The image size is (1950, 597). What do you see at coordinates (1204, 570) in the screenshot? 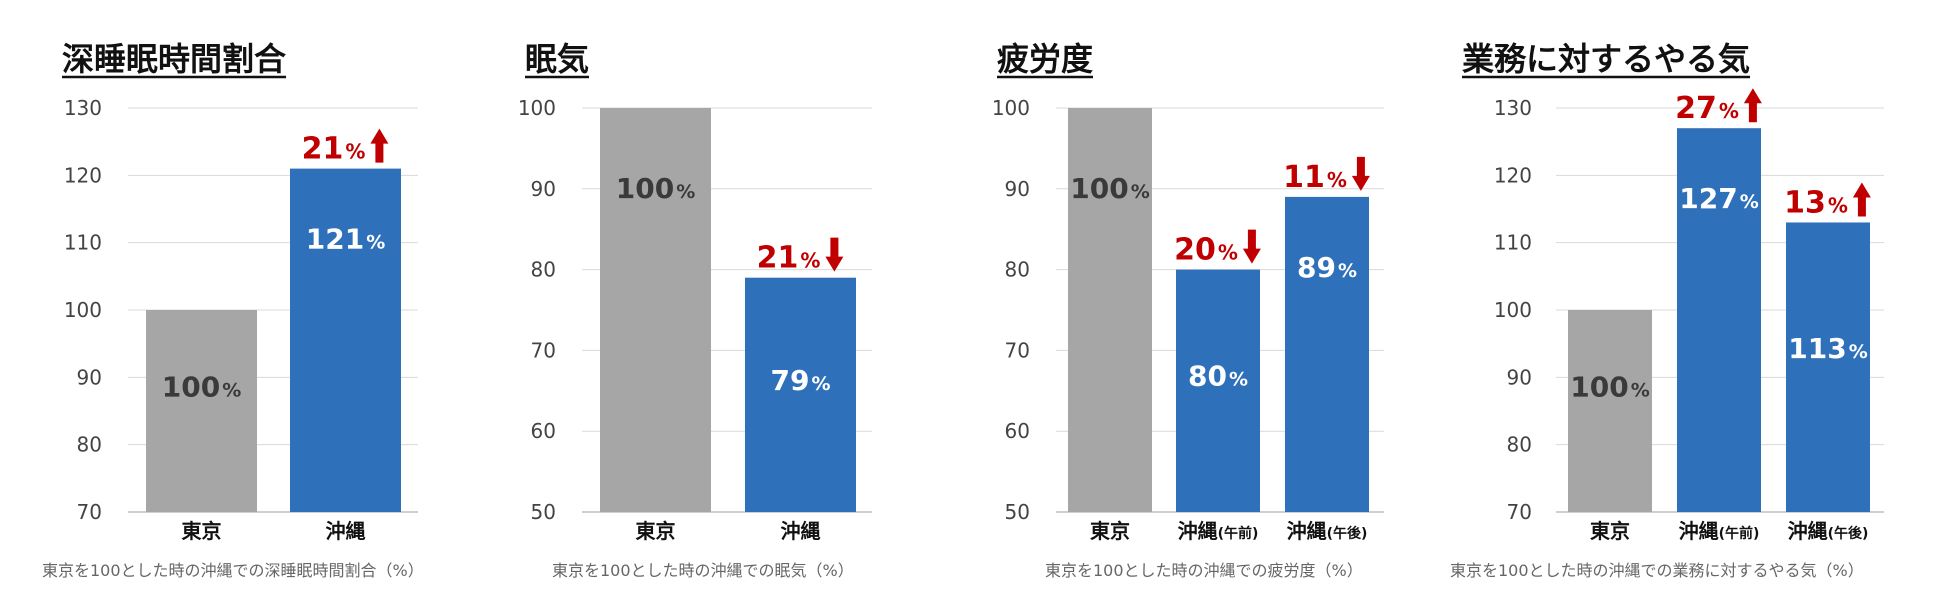
I see `chart-caption: 東京を100とした時の沖縄での疲労度（%）` at bounding box center [1204, 570].